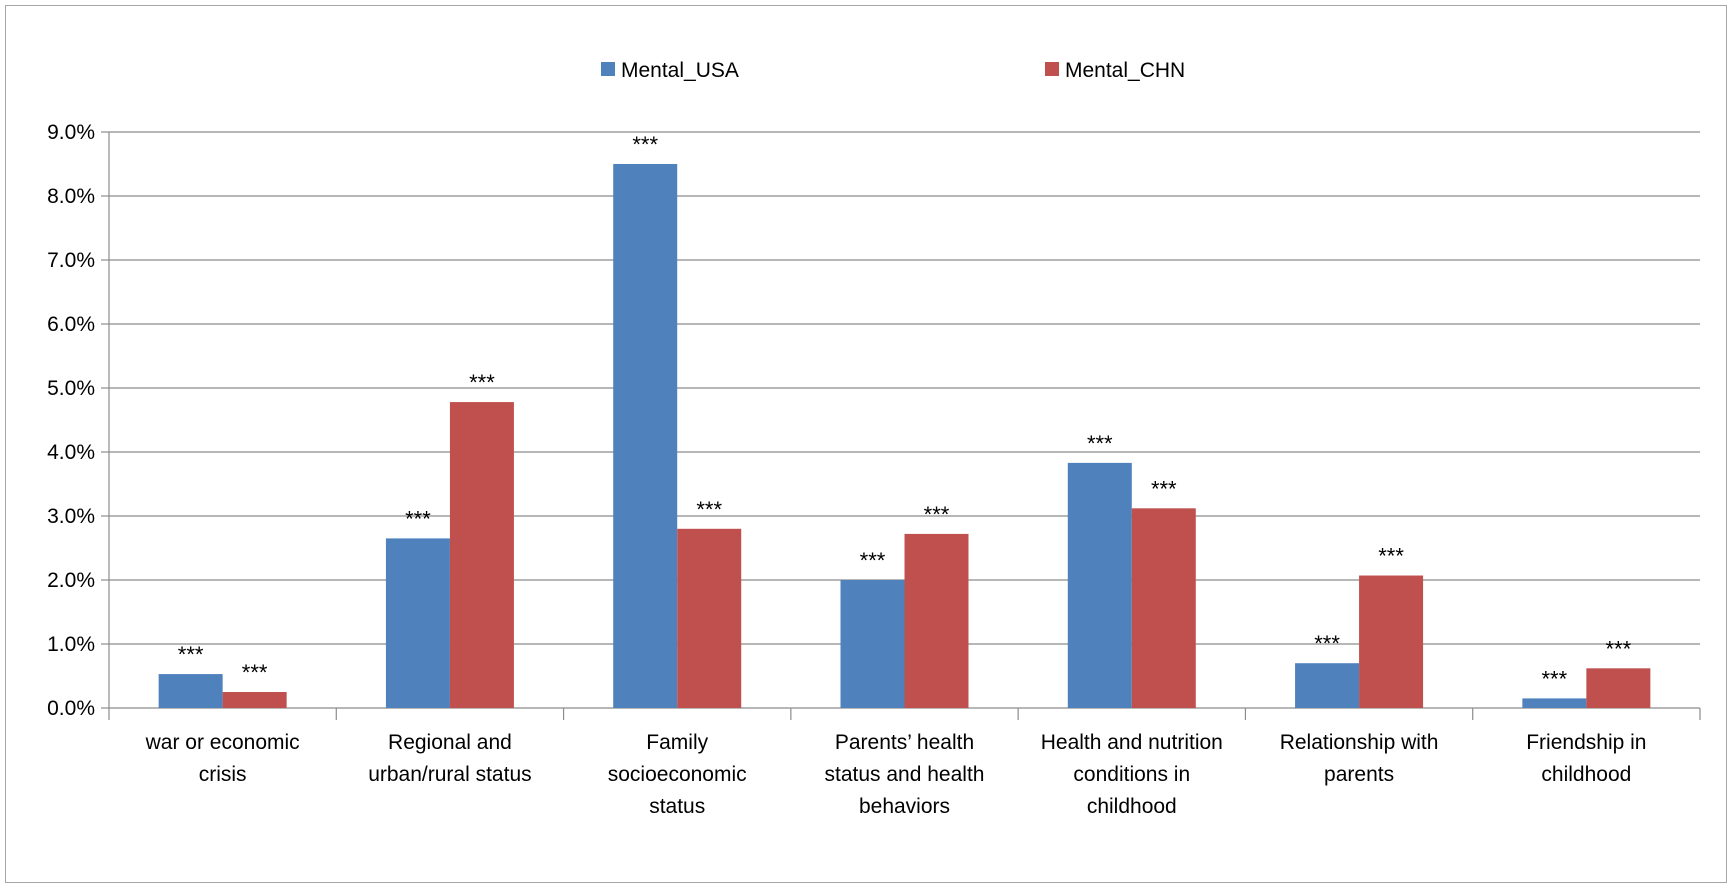 The height and width of the screenshot is (888, 1734). What do you see at coordinates (1359, 774) in the screenshot?
I see `x-tick-label: parents` at bounding box center [1359, 774].